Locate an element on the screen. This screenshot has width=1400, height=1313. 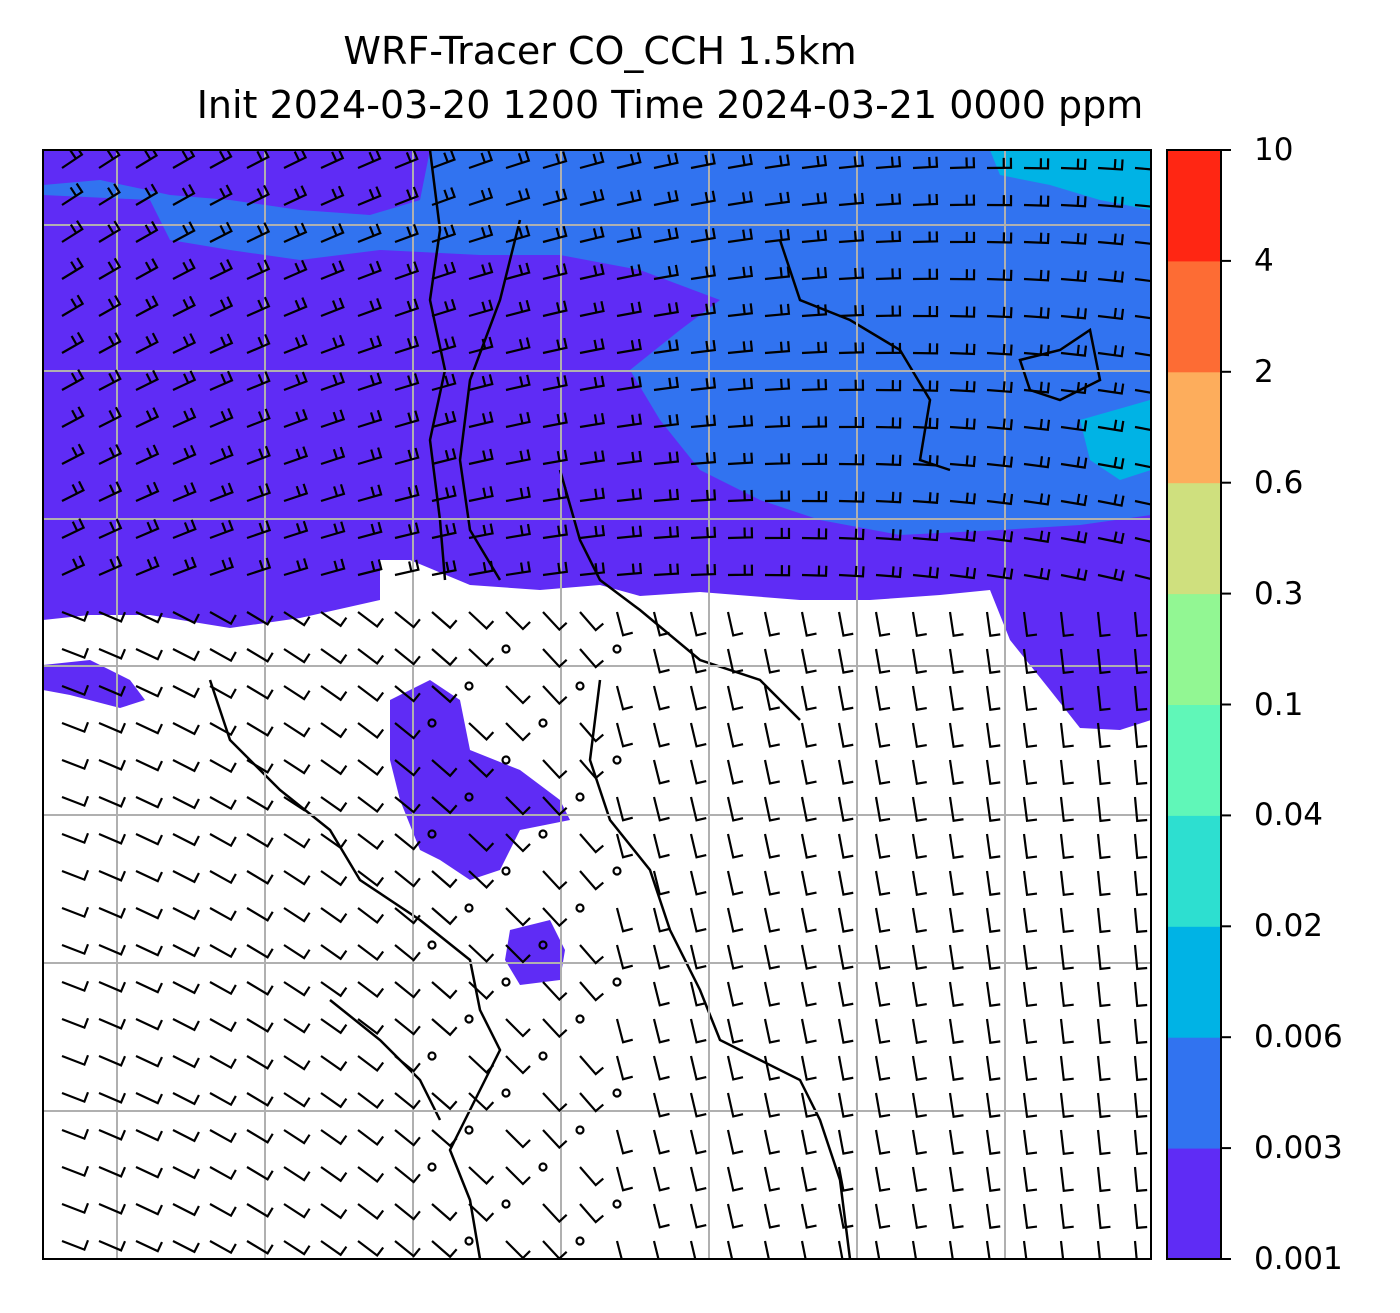
tracer-region-high is located at coordinates (1070, 180).